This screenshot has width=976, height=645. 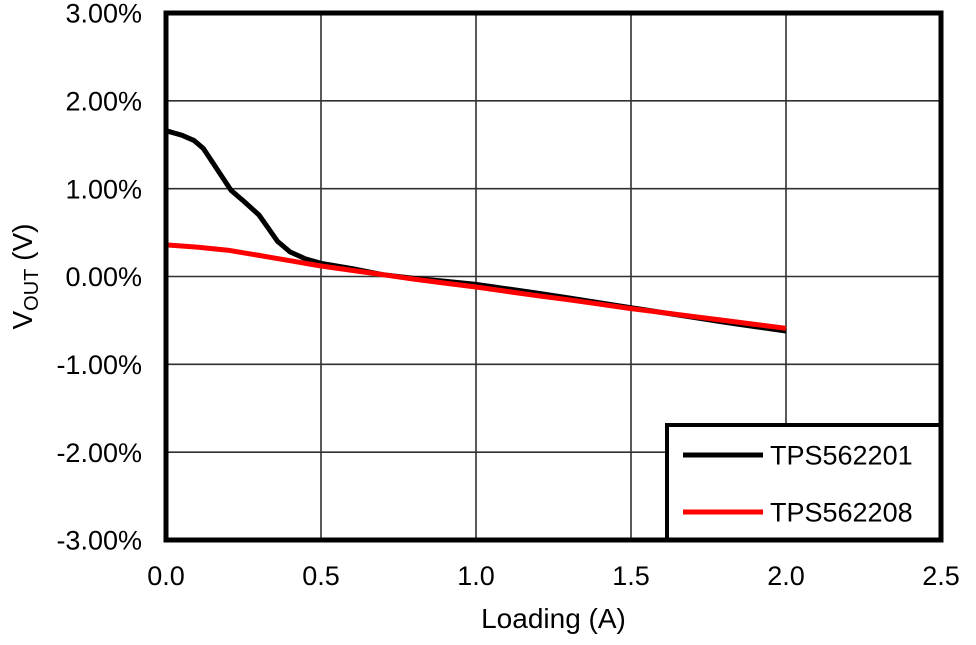 I want to click on x-tick-label: 0.0, so click(x=166, y=576).